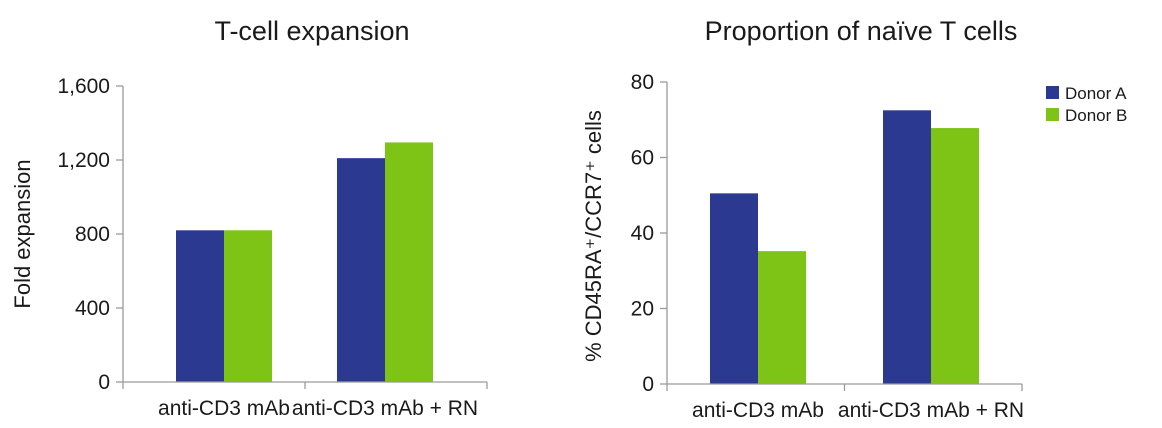  Describe the element at coordinates (83, 86) in the screenshot. I see `y-tick-label: 1,600` at that location.